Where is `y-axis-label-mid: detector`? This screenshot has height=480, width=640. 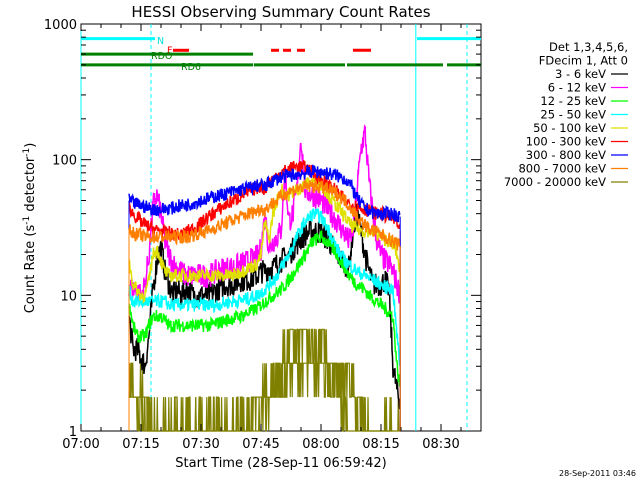 y-axis-label-mid: detector is located at coordinates (30, 186).